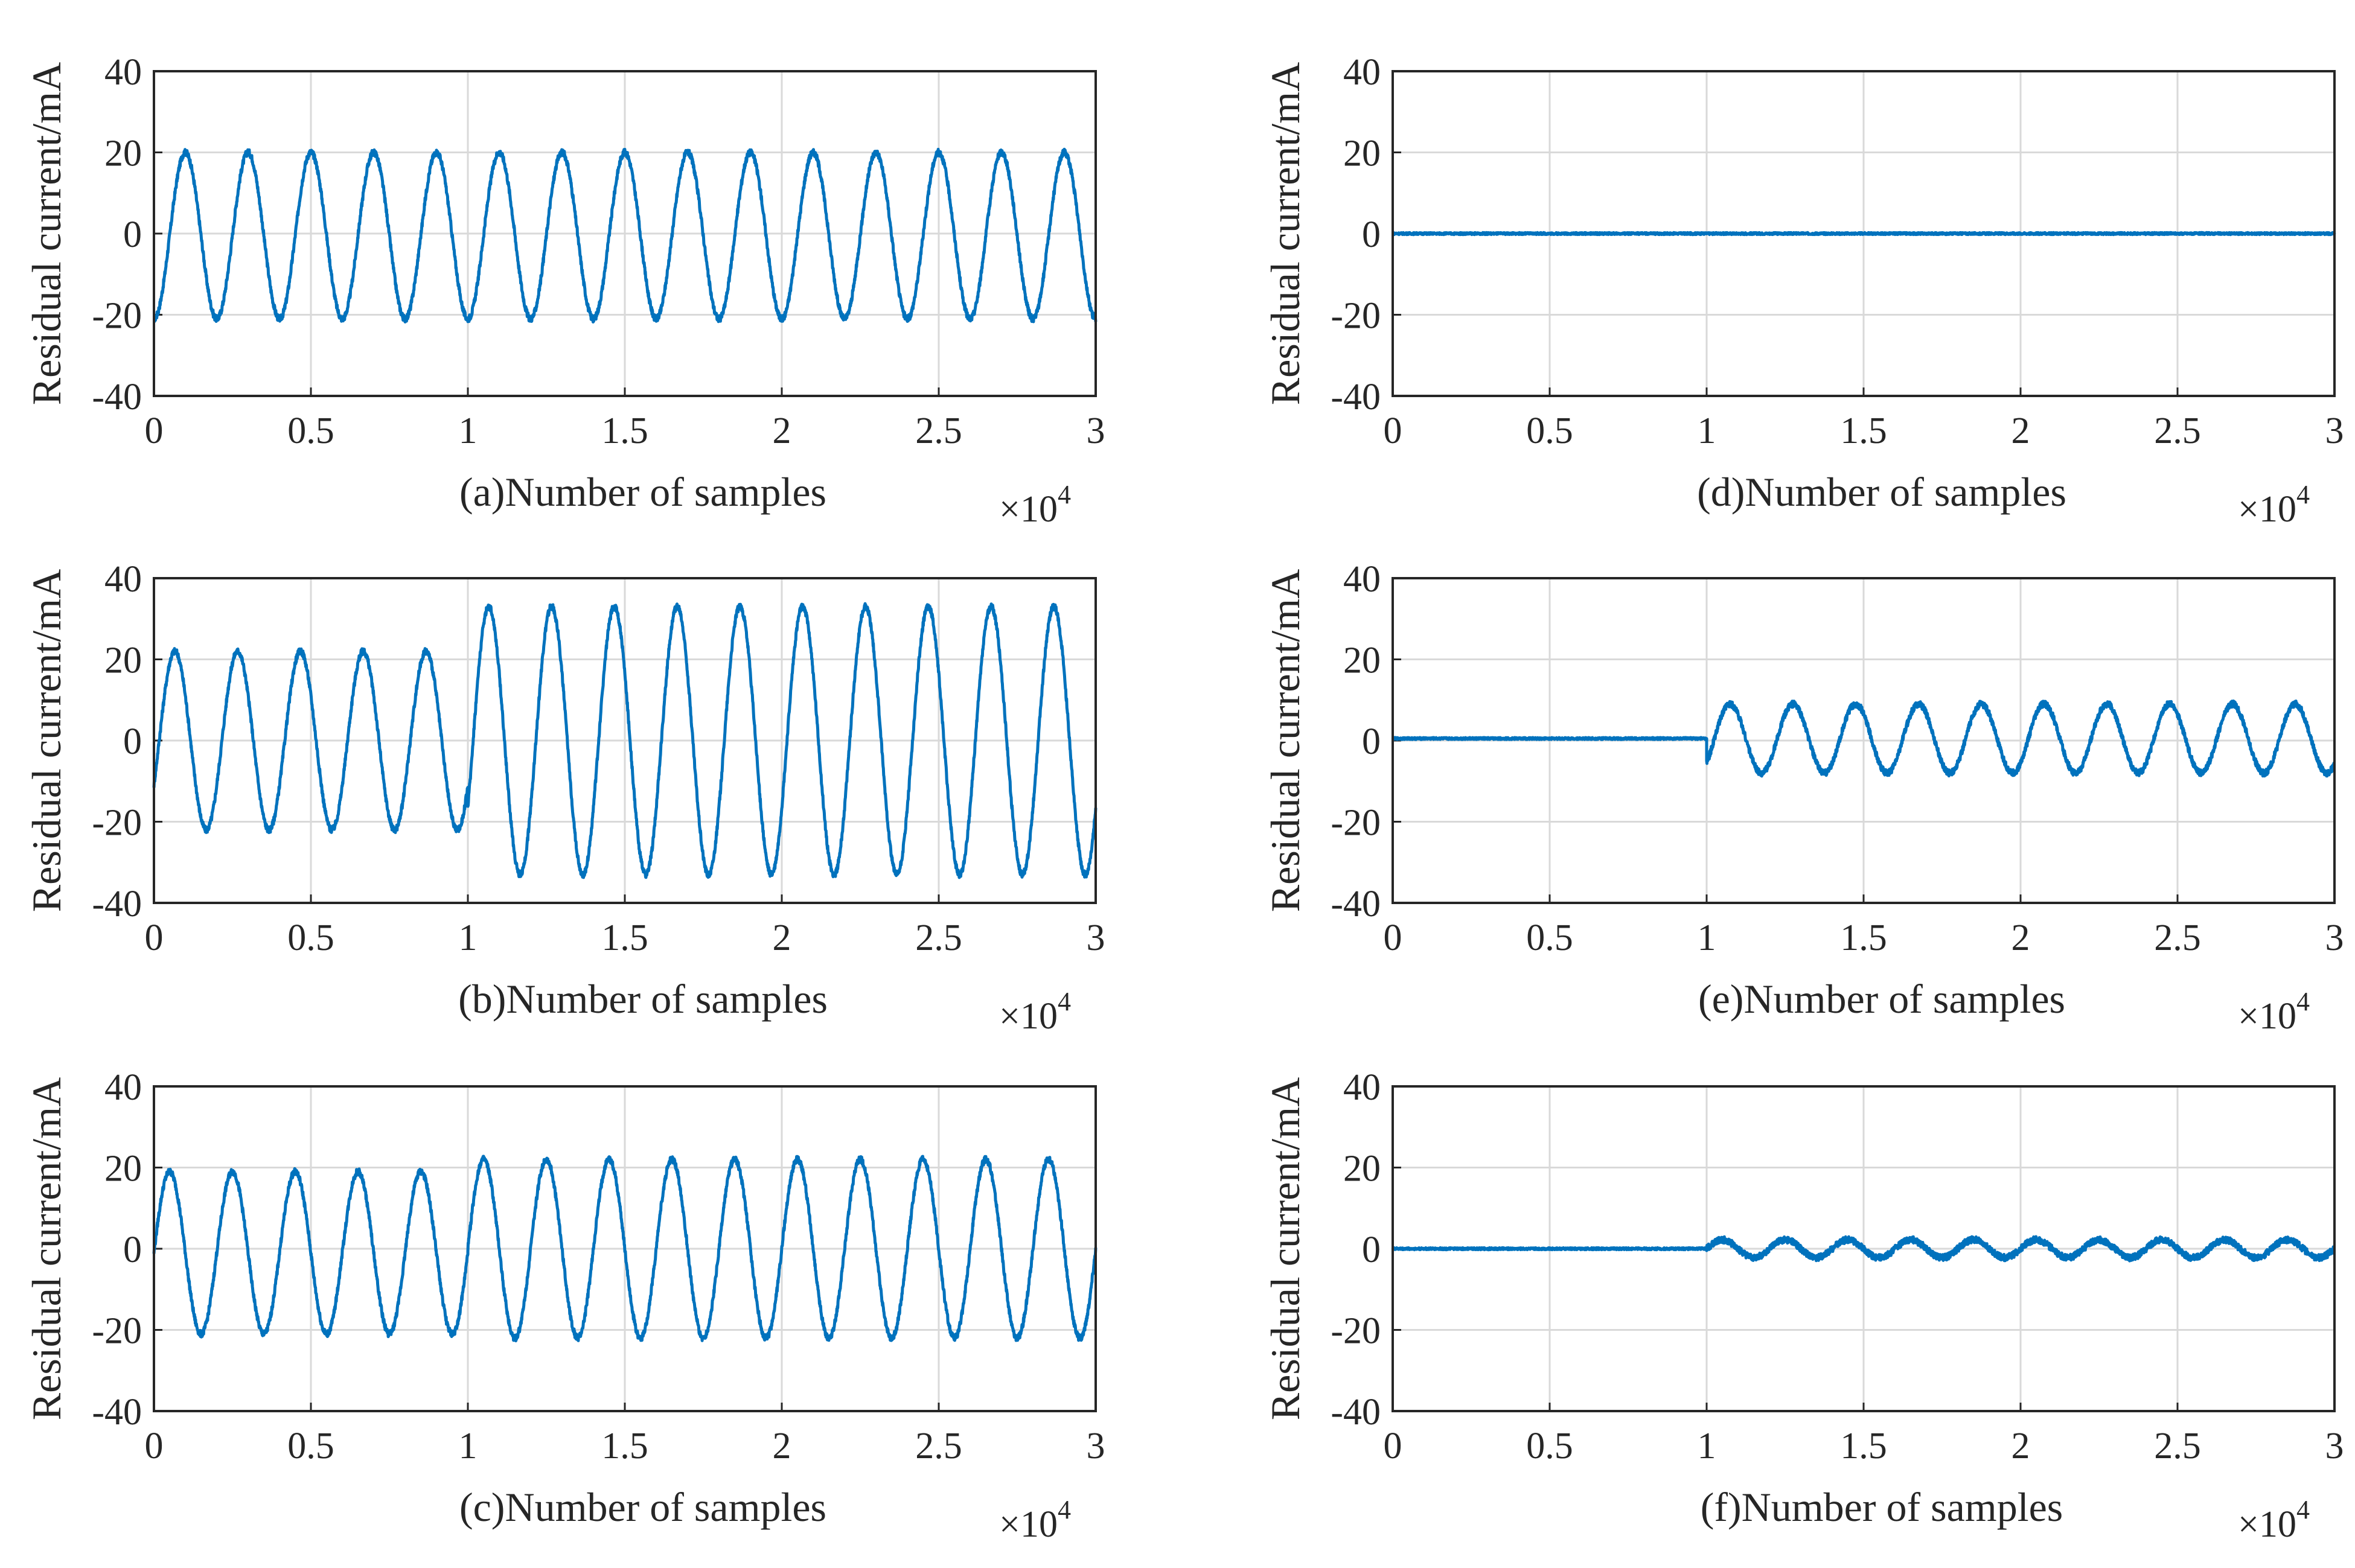 This screenshot has width=2355, height=1568. I want to click on panel-d-plot-frame, so click(1864, 234).